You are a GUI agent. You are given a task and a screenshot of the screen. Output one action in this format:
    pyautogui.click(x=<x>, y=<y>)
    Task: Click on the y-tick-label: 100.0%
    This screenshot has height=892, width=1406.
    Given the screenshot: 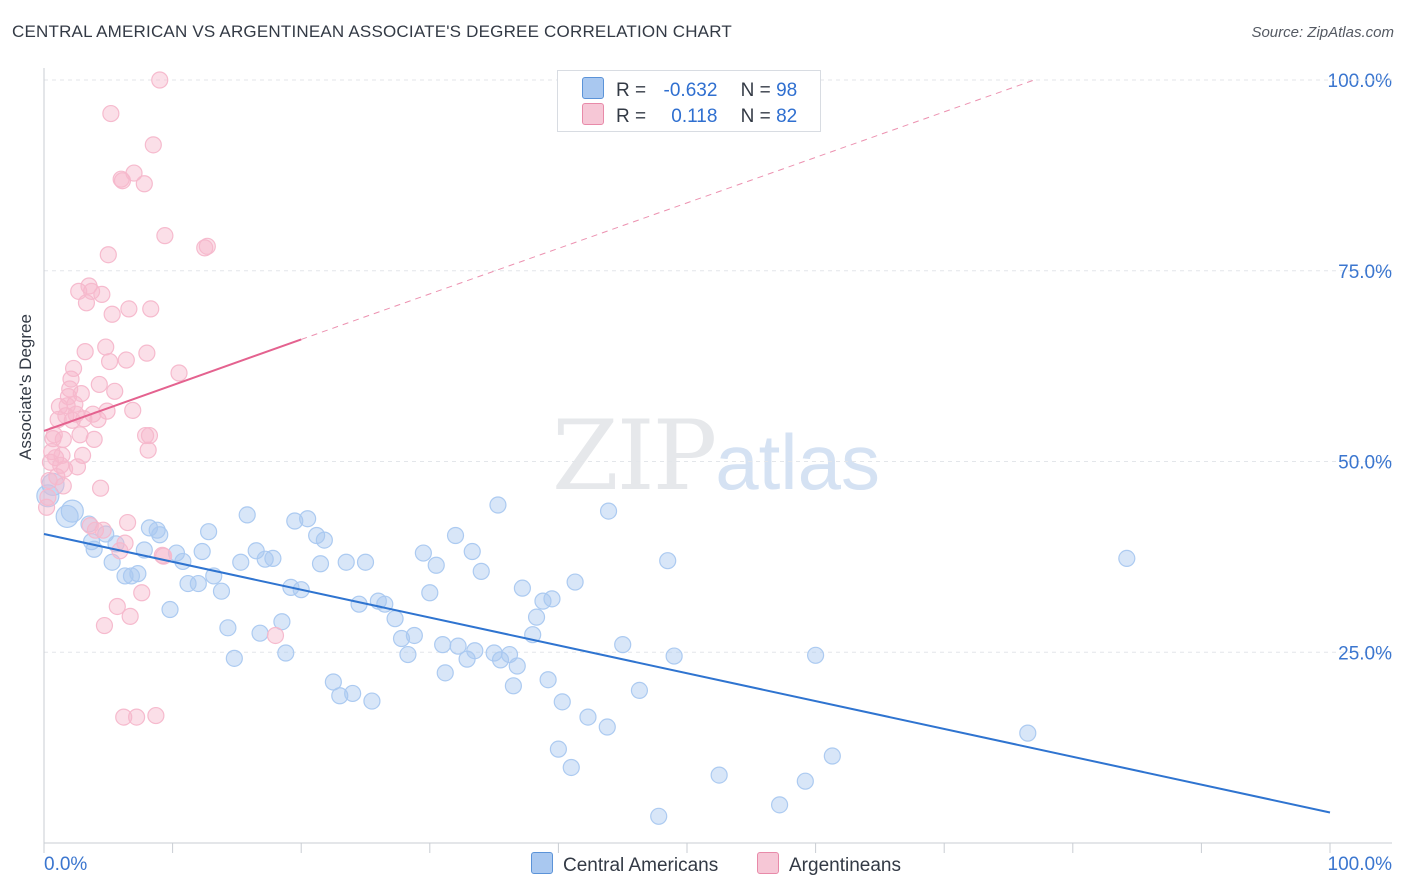 What is the action you would take?
    pyautogui.click(x=1360, y=81)
    